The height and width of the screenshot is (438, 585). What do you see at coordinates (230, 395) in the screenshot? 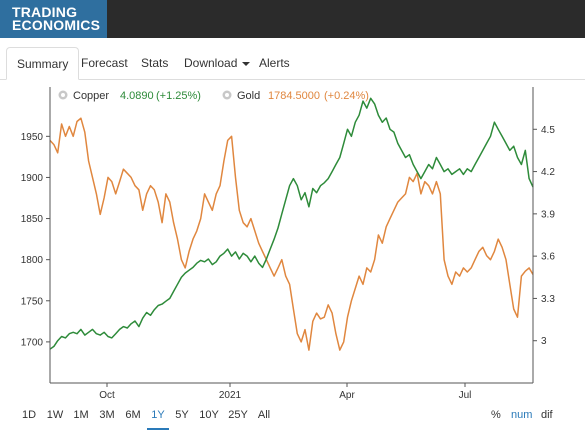
I see `x-tick-label: 2021` at bounding box center [230, 395].